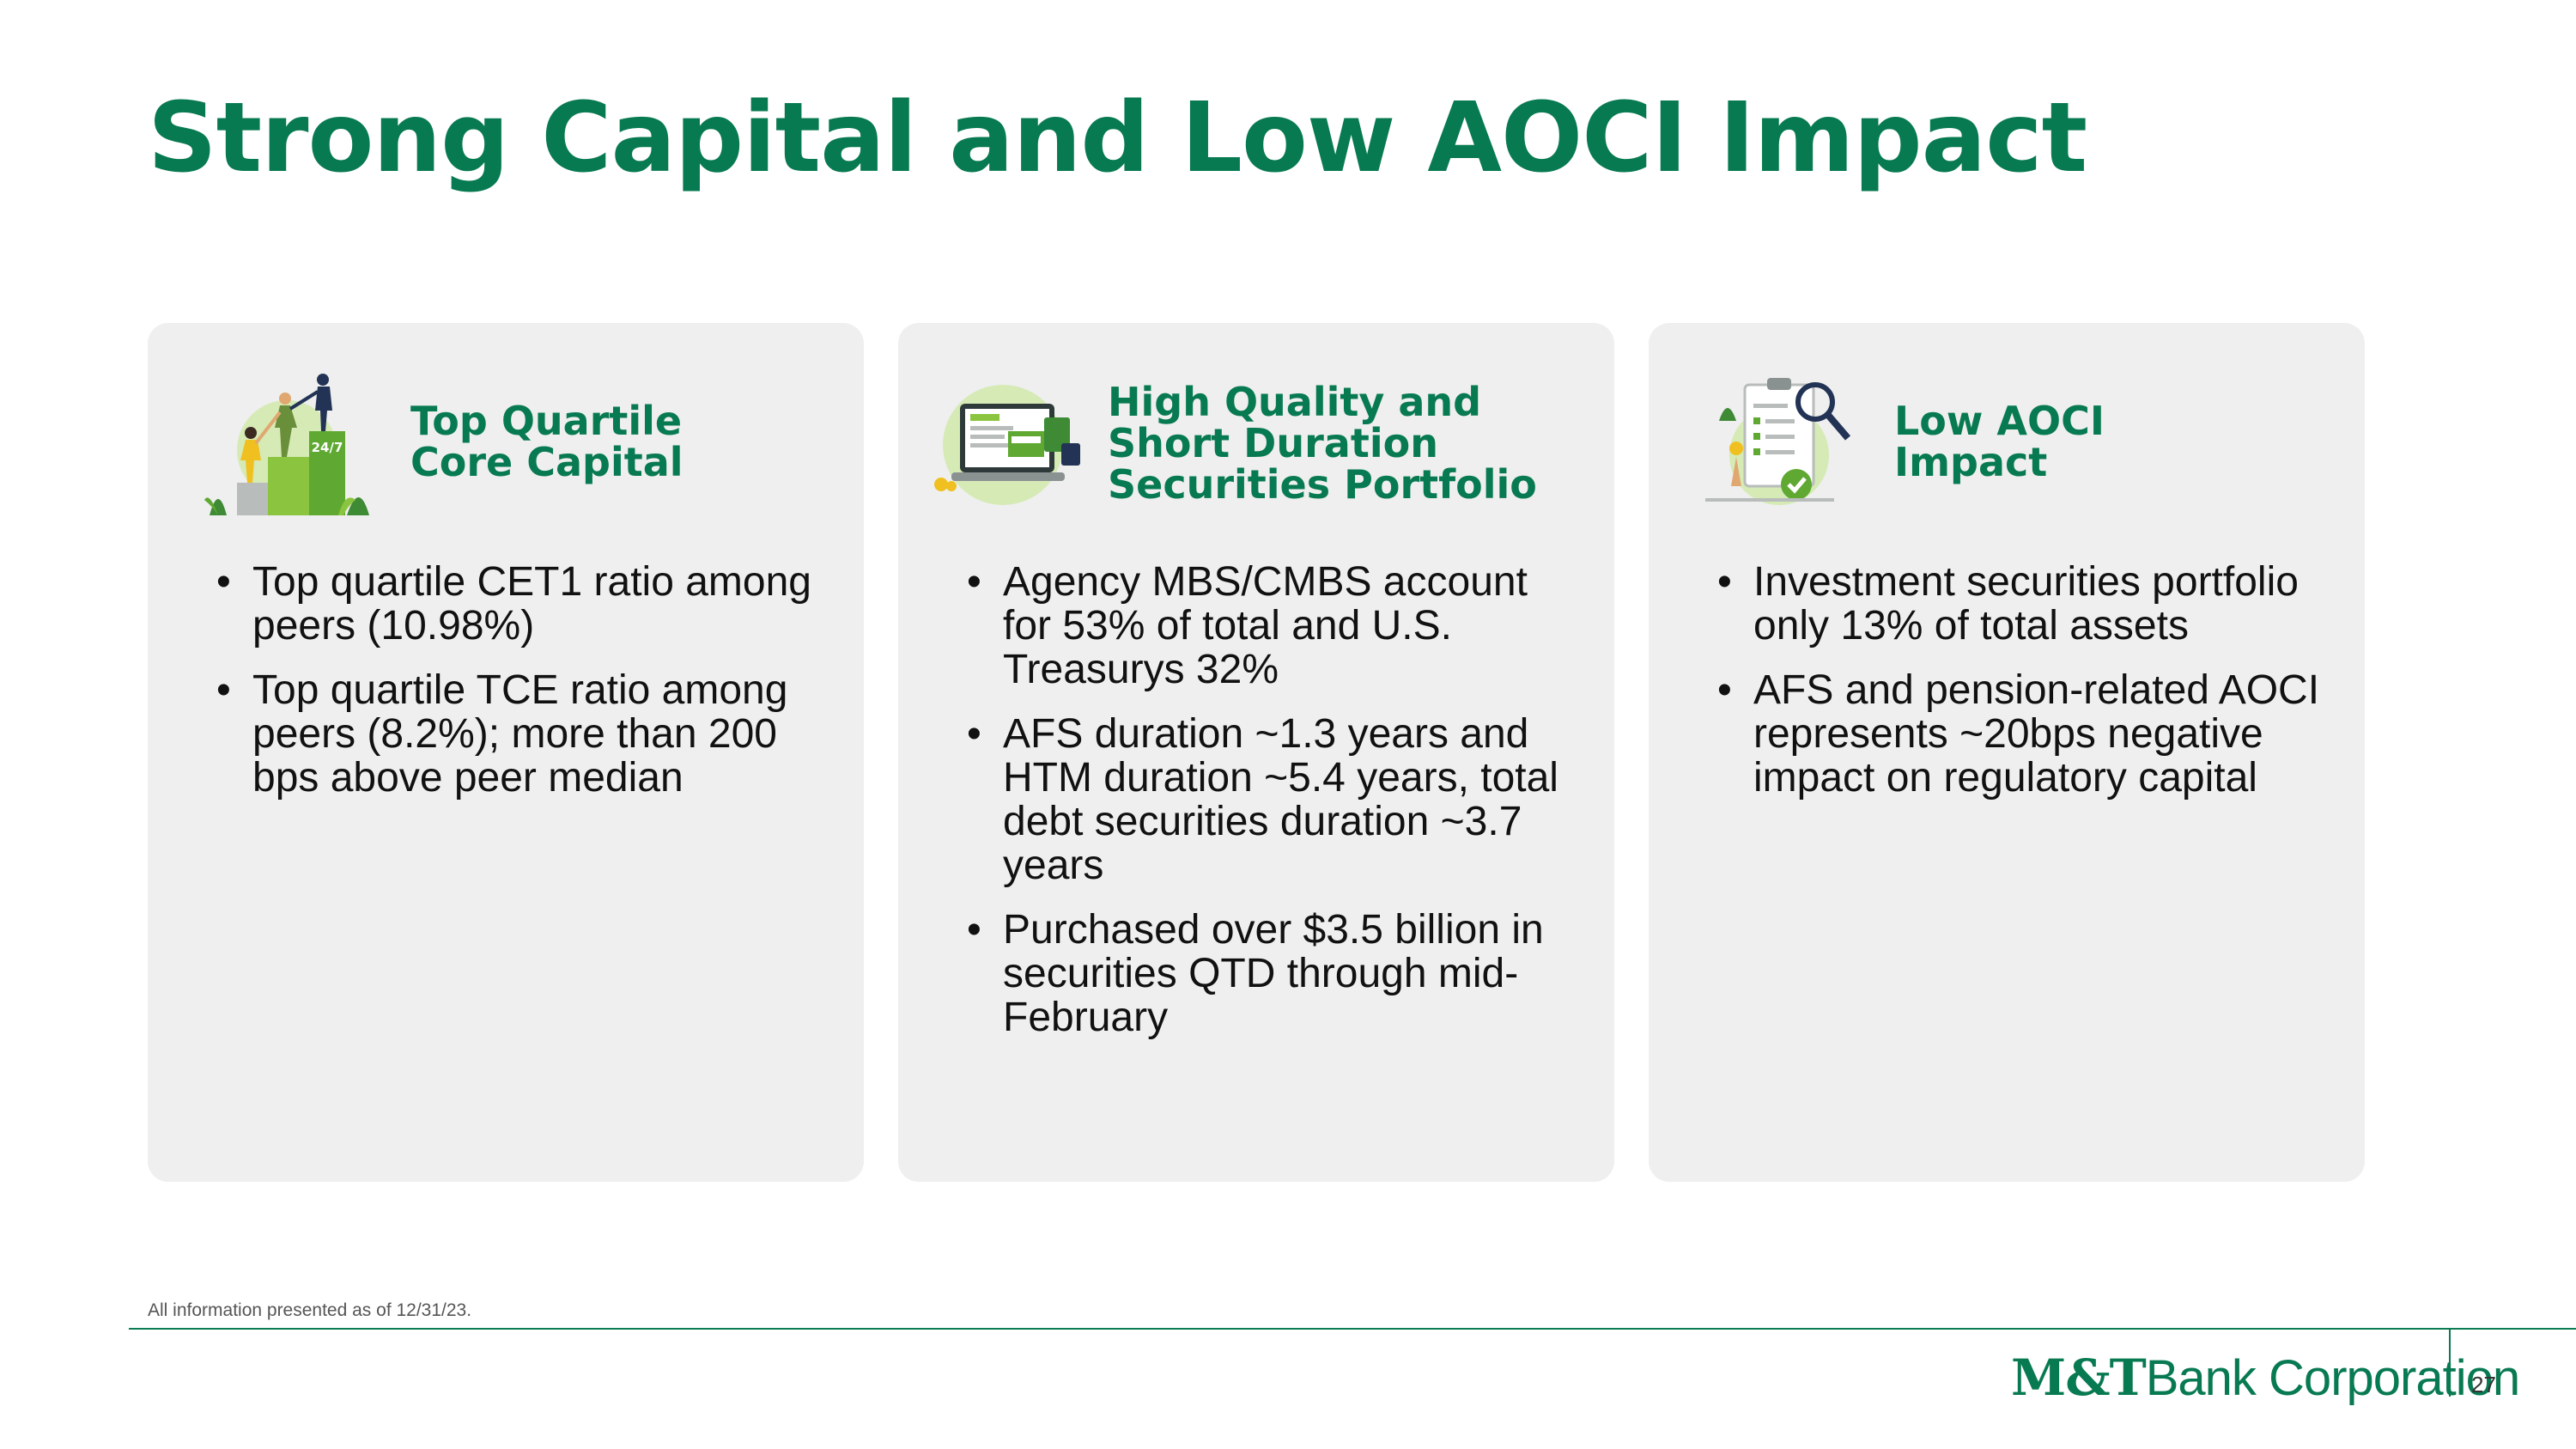 The image size is (2576, 1449). I want to click on logo-brand: M&T, so click(2079, 1378).